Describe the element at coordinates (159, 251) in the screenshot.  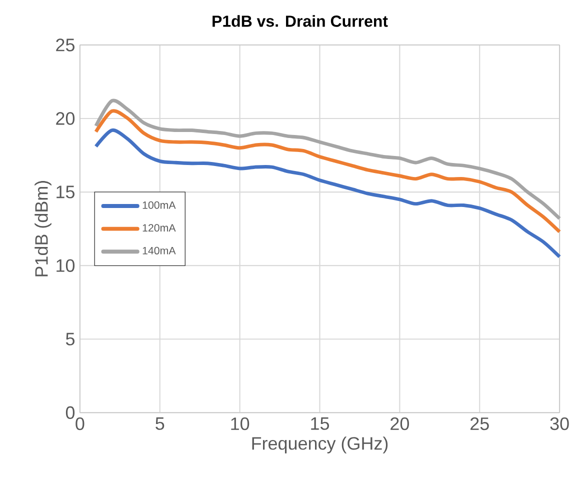
I see `legend-label: 140mA` at that location.